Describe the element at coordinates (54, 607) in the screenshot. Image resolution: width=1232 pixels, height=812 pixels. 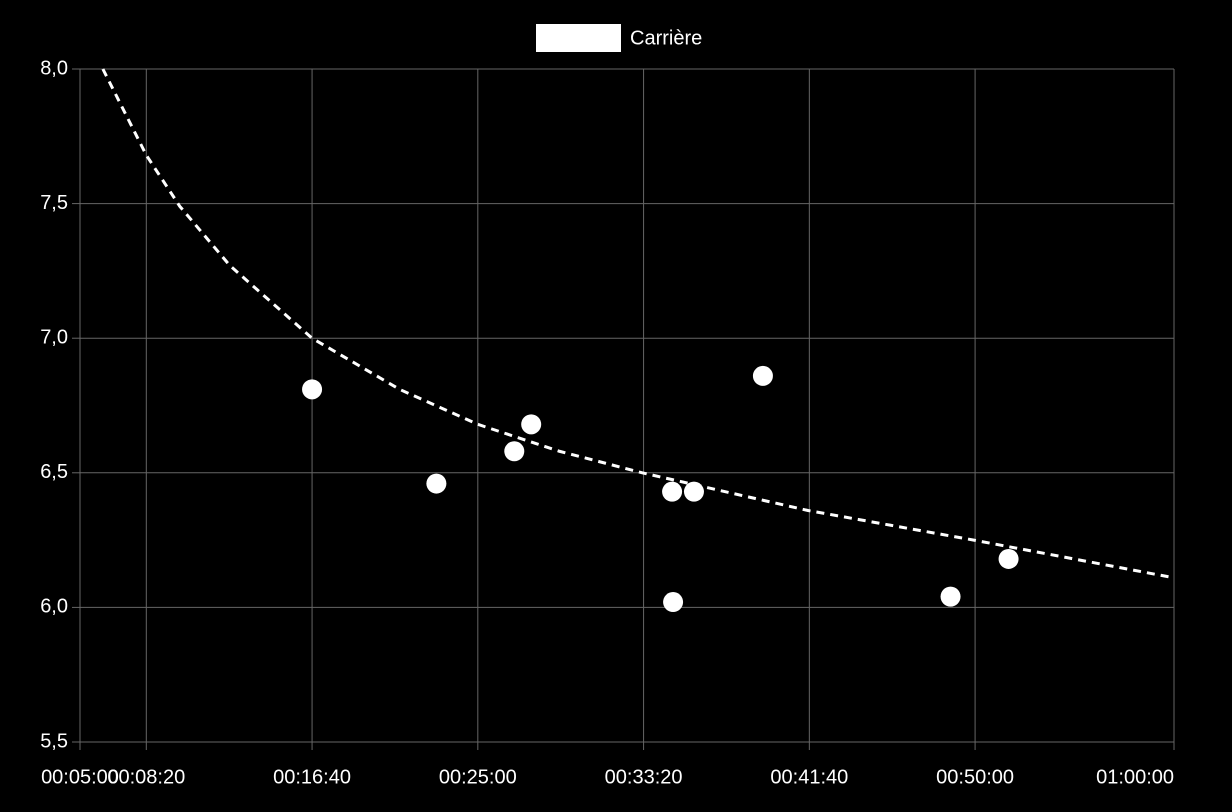
I see `y-tick-label: 6,0` at that location.